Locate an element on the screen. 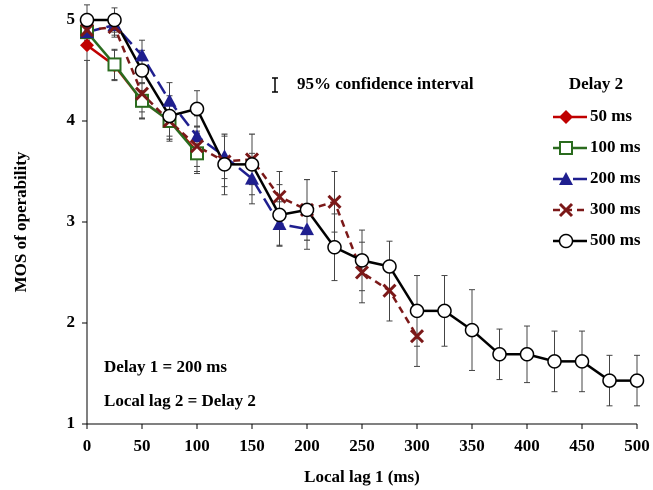  y-tick-label: 1 is located at coordinates (71, 422).